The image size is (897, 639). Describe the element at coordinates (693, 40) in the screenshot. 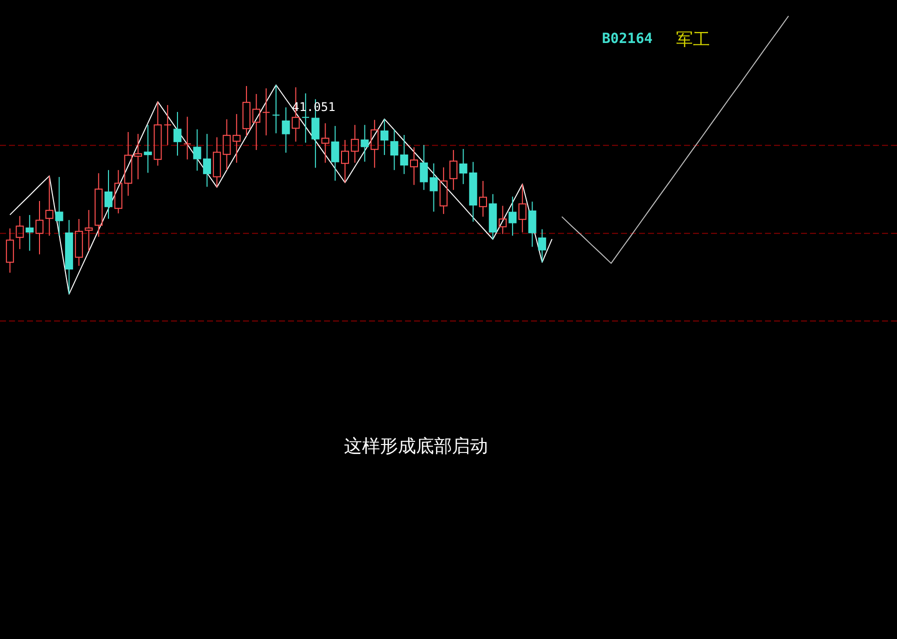

I see `chart-subtitle: 军工` at that location.